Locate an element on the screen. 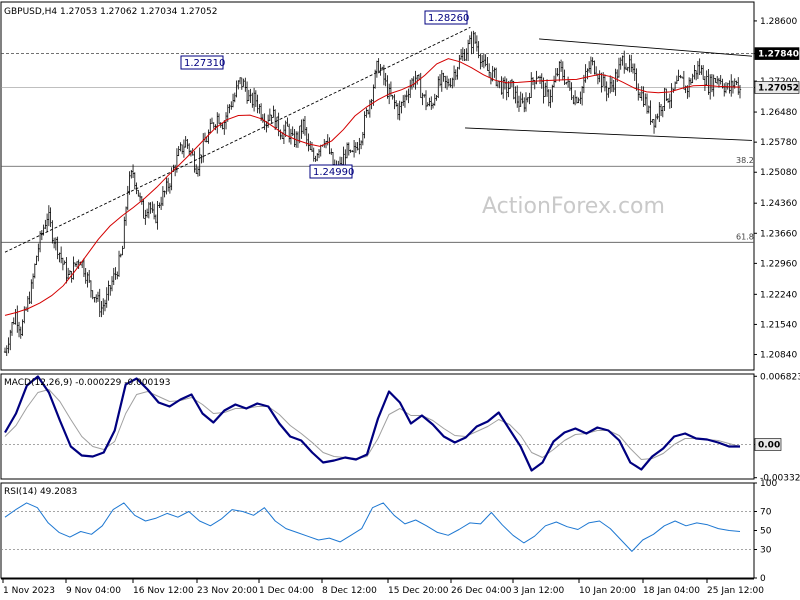 Image resolution: width=800 pixels, height=600 pixels. price-ytick-label: 1.24360 is located at coordinates (778, 204).